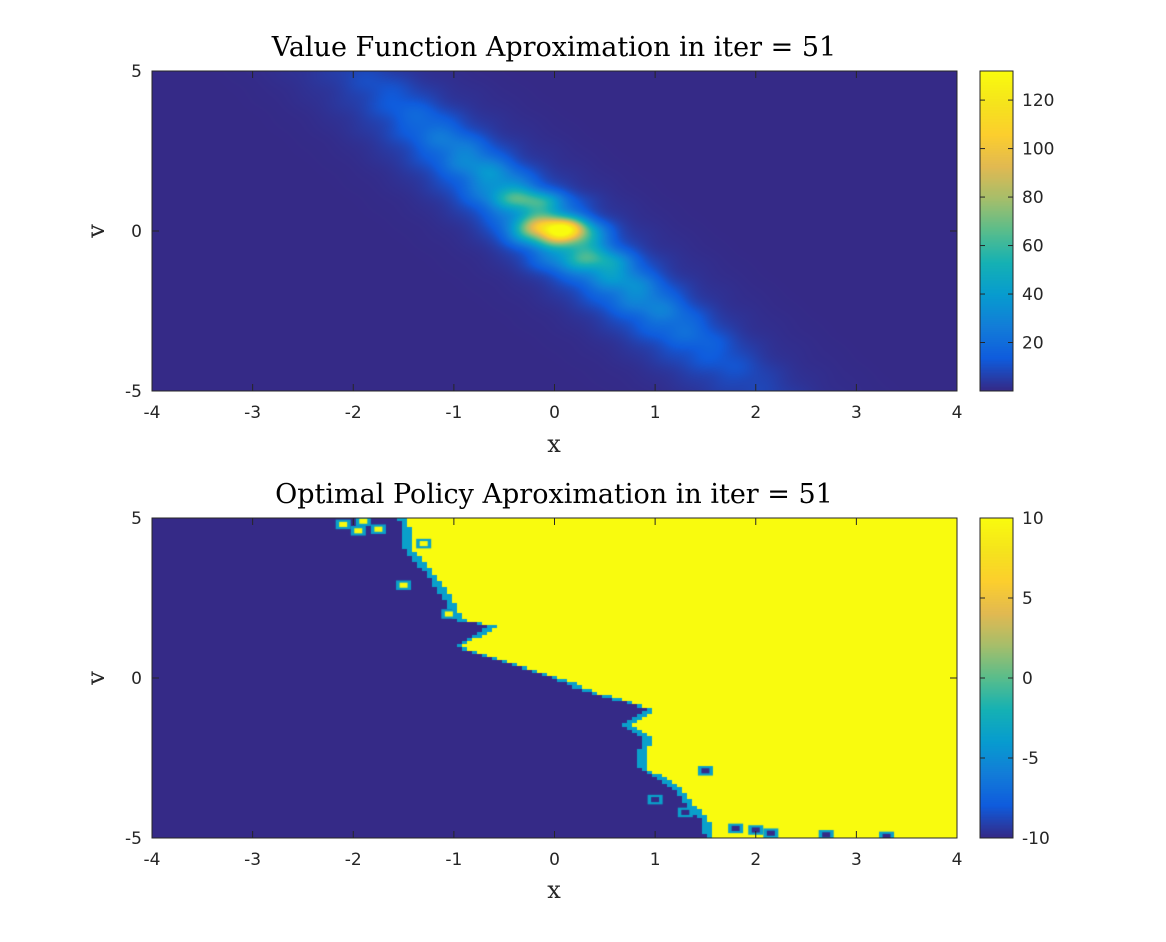 The height and width of the screenshot is (942, 1166). What do you see at coordinates (1033, 519) in the screenshot?
I see `colorbar-tick-label: 10` at bounding box center [1033, 519].